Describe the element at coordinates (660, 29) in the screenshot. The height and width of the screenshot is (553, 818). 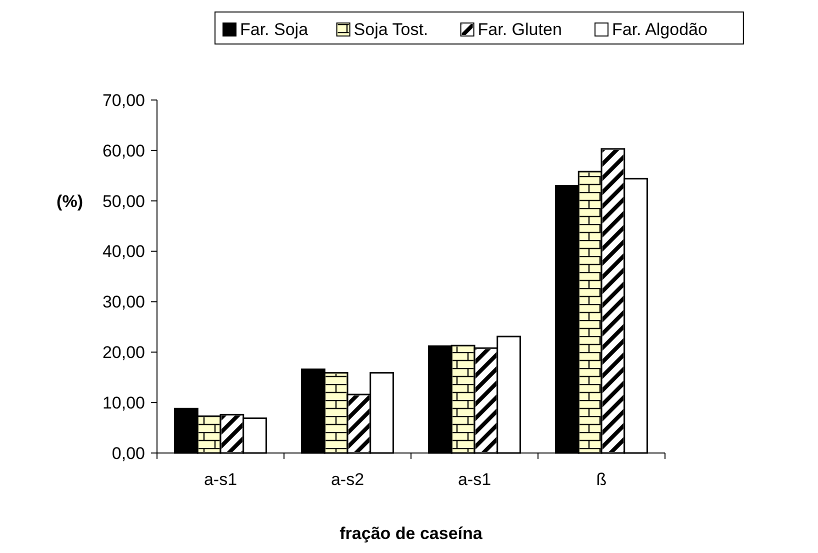
I see `legend-label: Far. Algodão` at that location.